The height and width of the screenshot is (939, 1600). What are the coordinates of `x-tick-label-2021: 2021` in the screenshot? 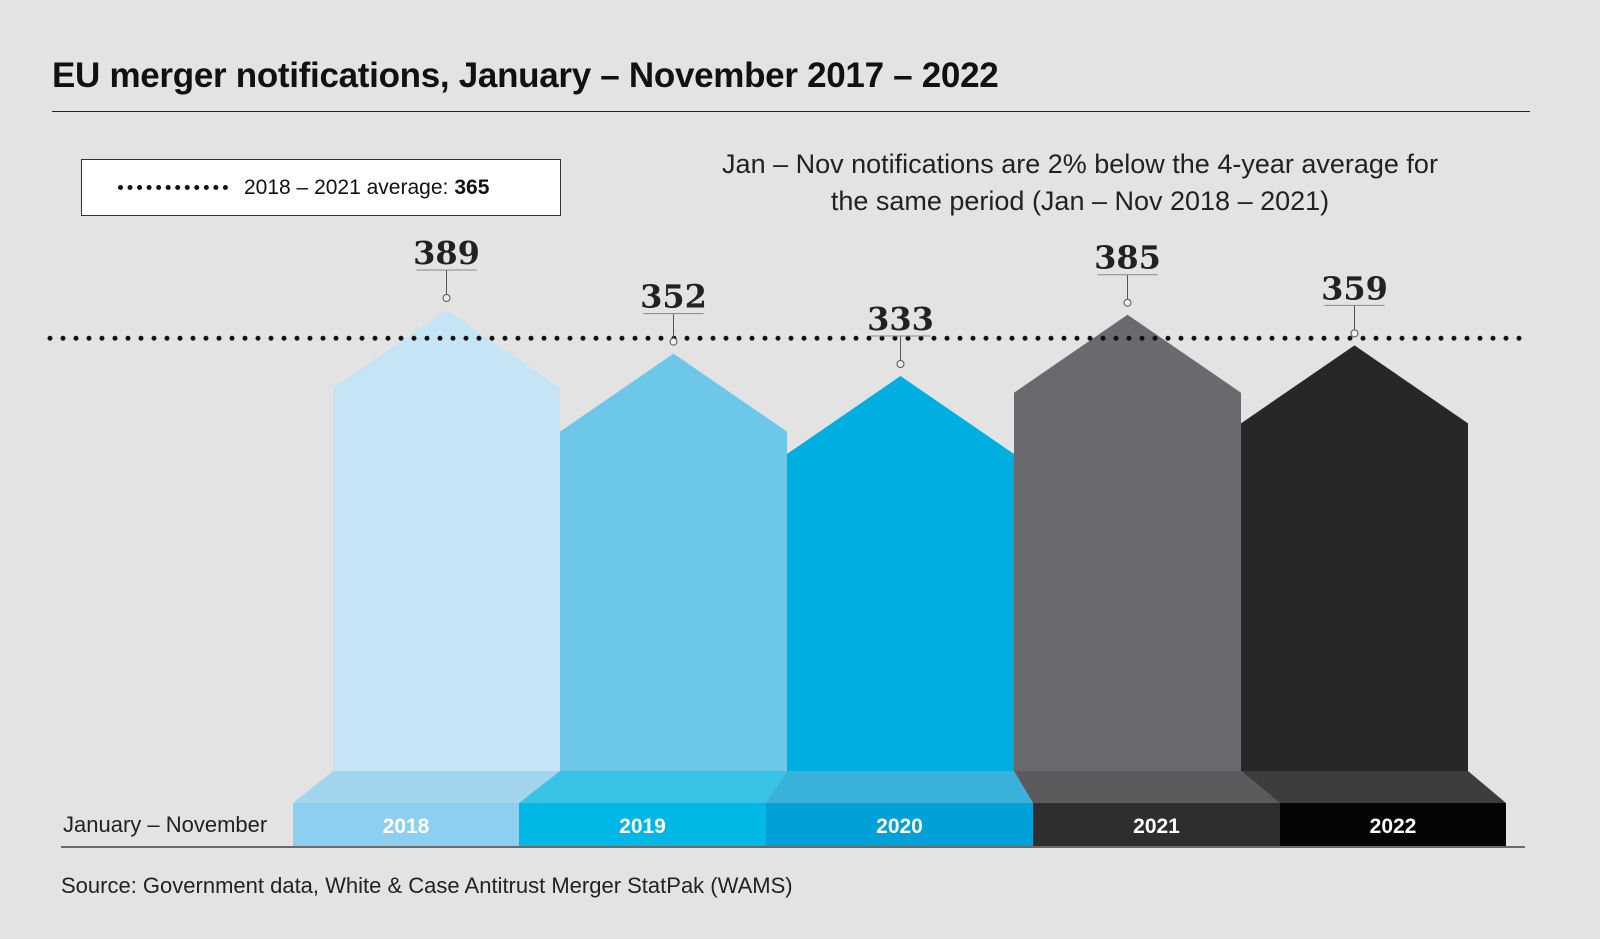 It's located at (1156, 826).